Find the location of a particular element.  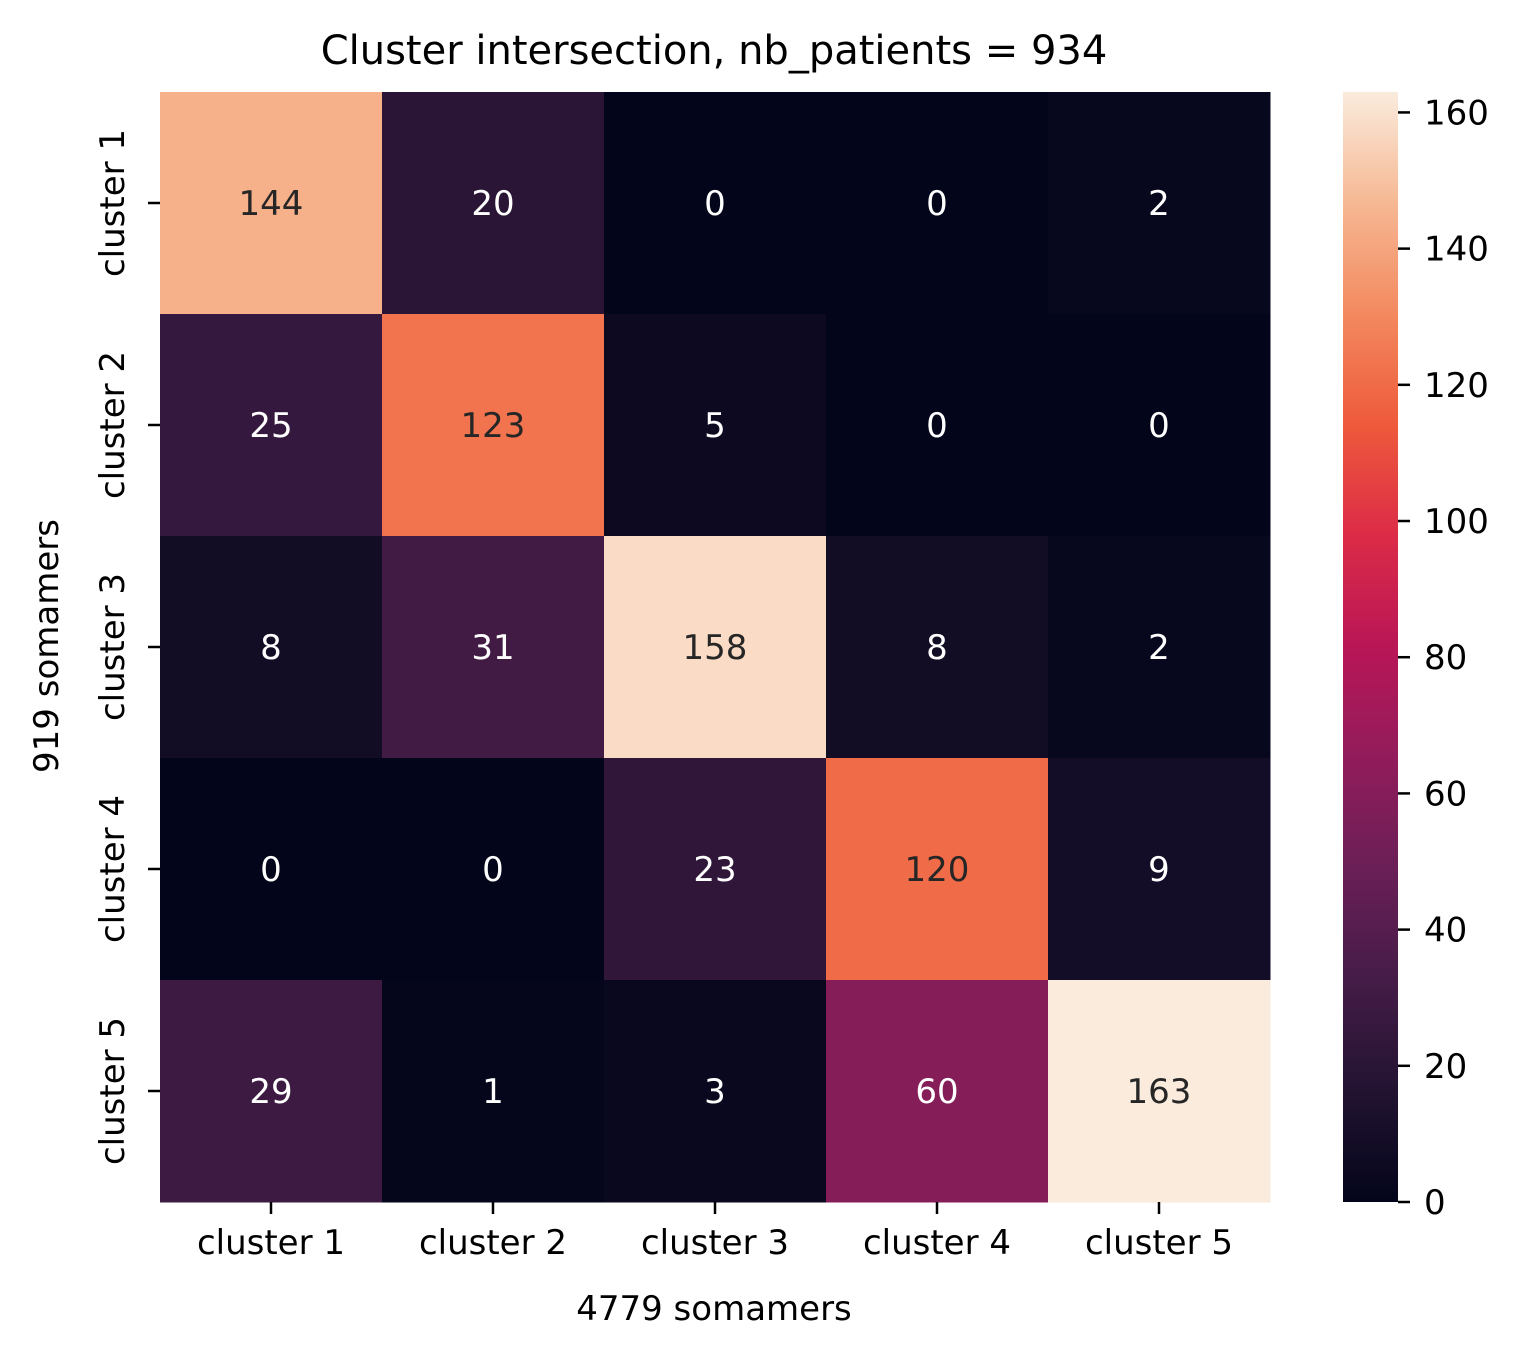

cell-value-label: 5 is located at coordinates (715, 426).